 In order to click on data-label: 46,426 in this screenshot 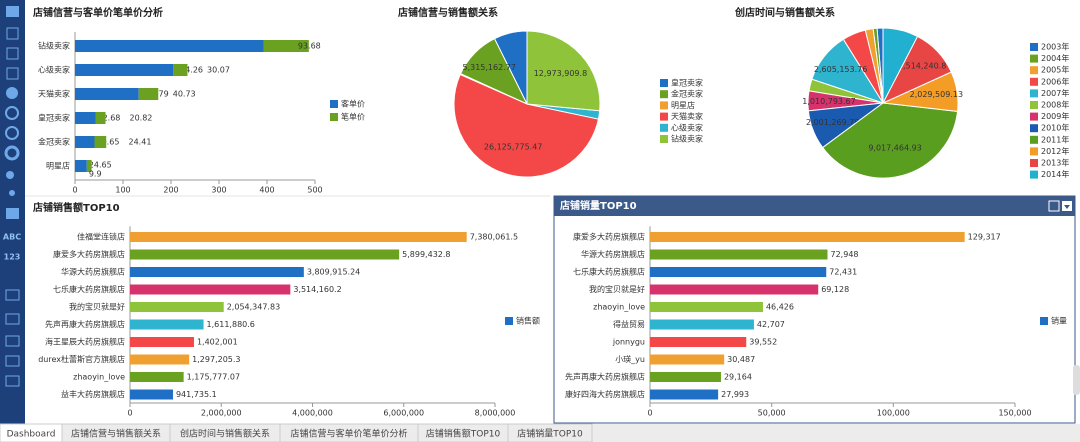, I will do `click(780, 307)`.